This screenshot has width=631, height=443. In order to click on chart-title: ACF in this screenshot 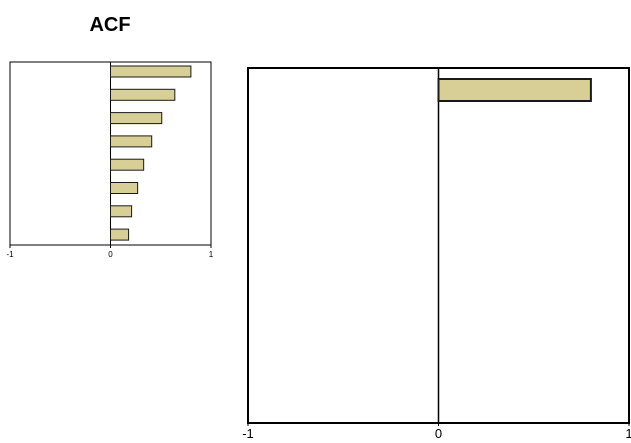, I will do `click(110, 25)`.